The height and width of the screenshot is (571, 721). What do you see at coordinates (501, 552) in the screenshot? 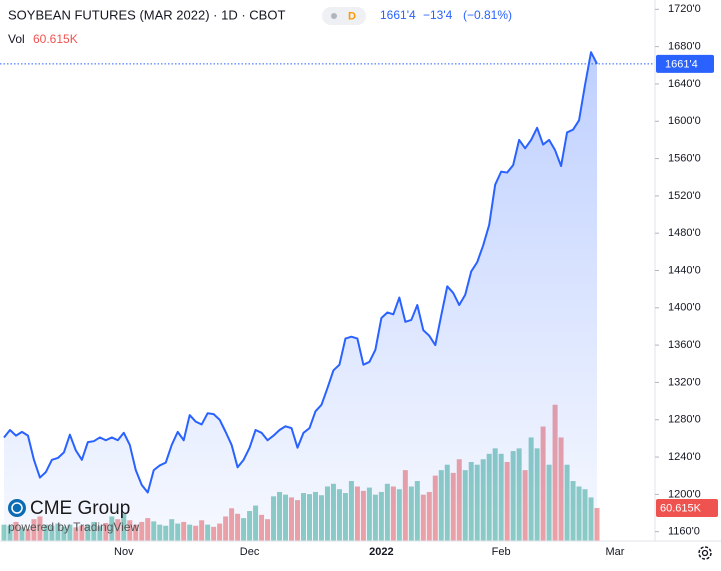
I see `x-tick-label: Feb` at bounding box center [501, 552].